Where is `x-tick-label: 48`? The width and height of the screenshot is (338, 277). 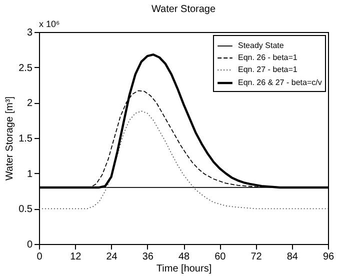
x-tick-label: 48 is located at coordinates (184, 257).